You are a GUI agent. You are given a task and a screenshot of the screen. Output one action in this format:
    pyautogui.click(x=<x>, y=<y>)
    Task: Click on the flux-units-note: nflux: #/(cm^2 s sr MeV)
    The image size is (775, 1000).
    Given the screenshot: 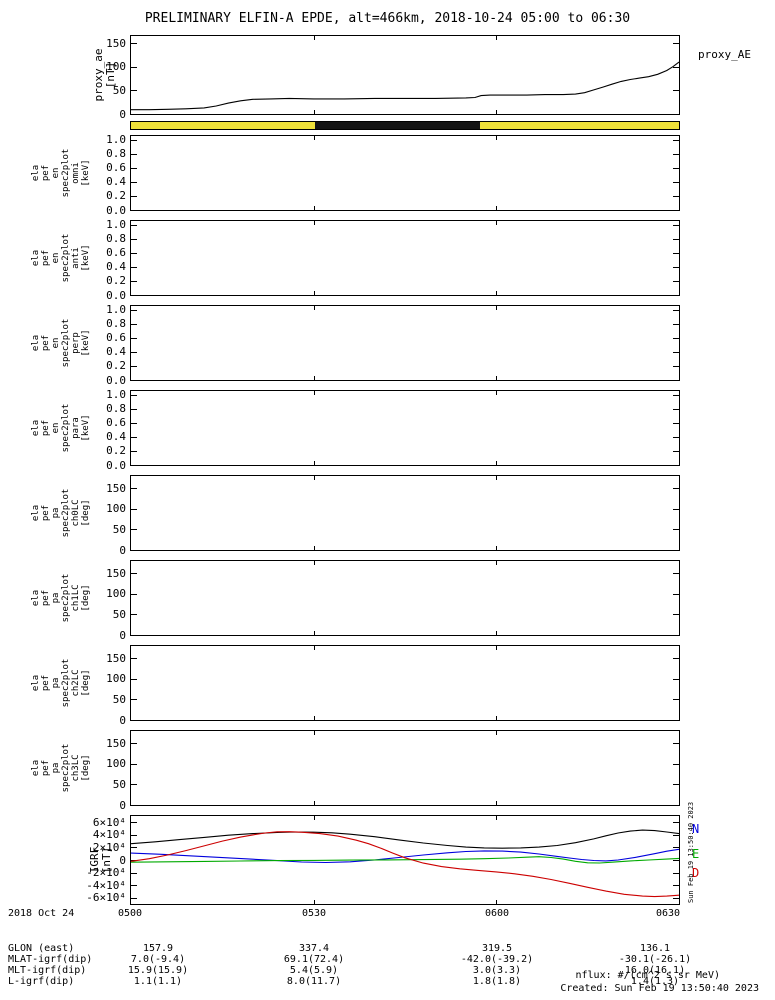 What is the action you would take?
    pyautogui.click(x=648, y=975)
    